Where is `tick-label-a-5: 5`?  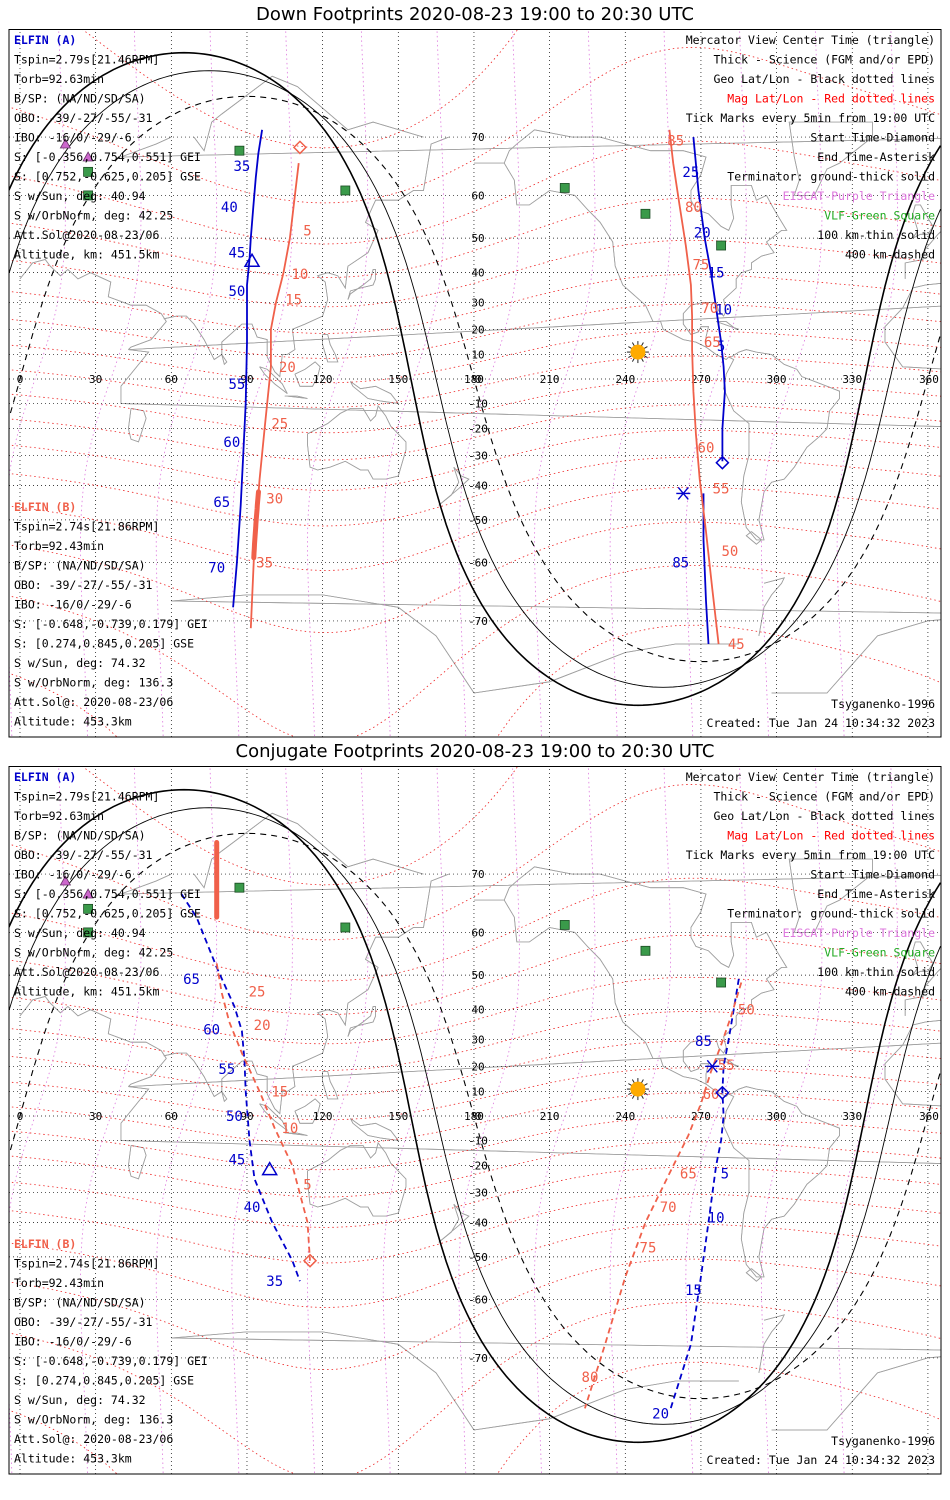
tick-label-a-5: 5 is located at coordinates (725, 1175).